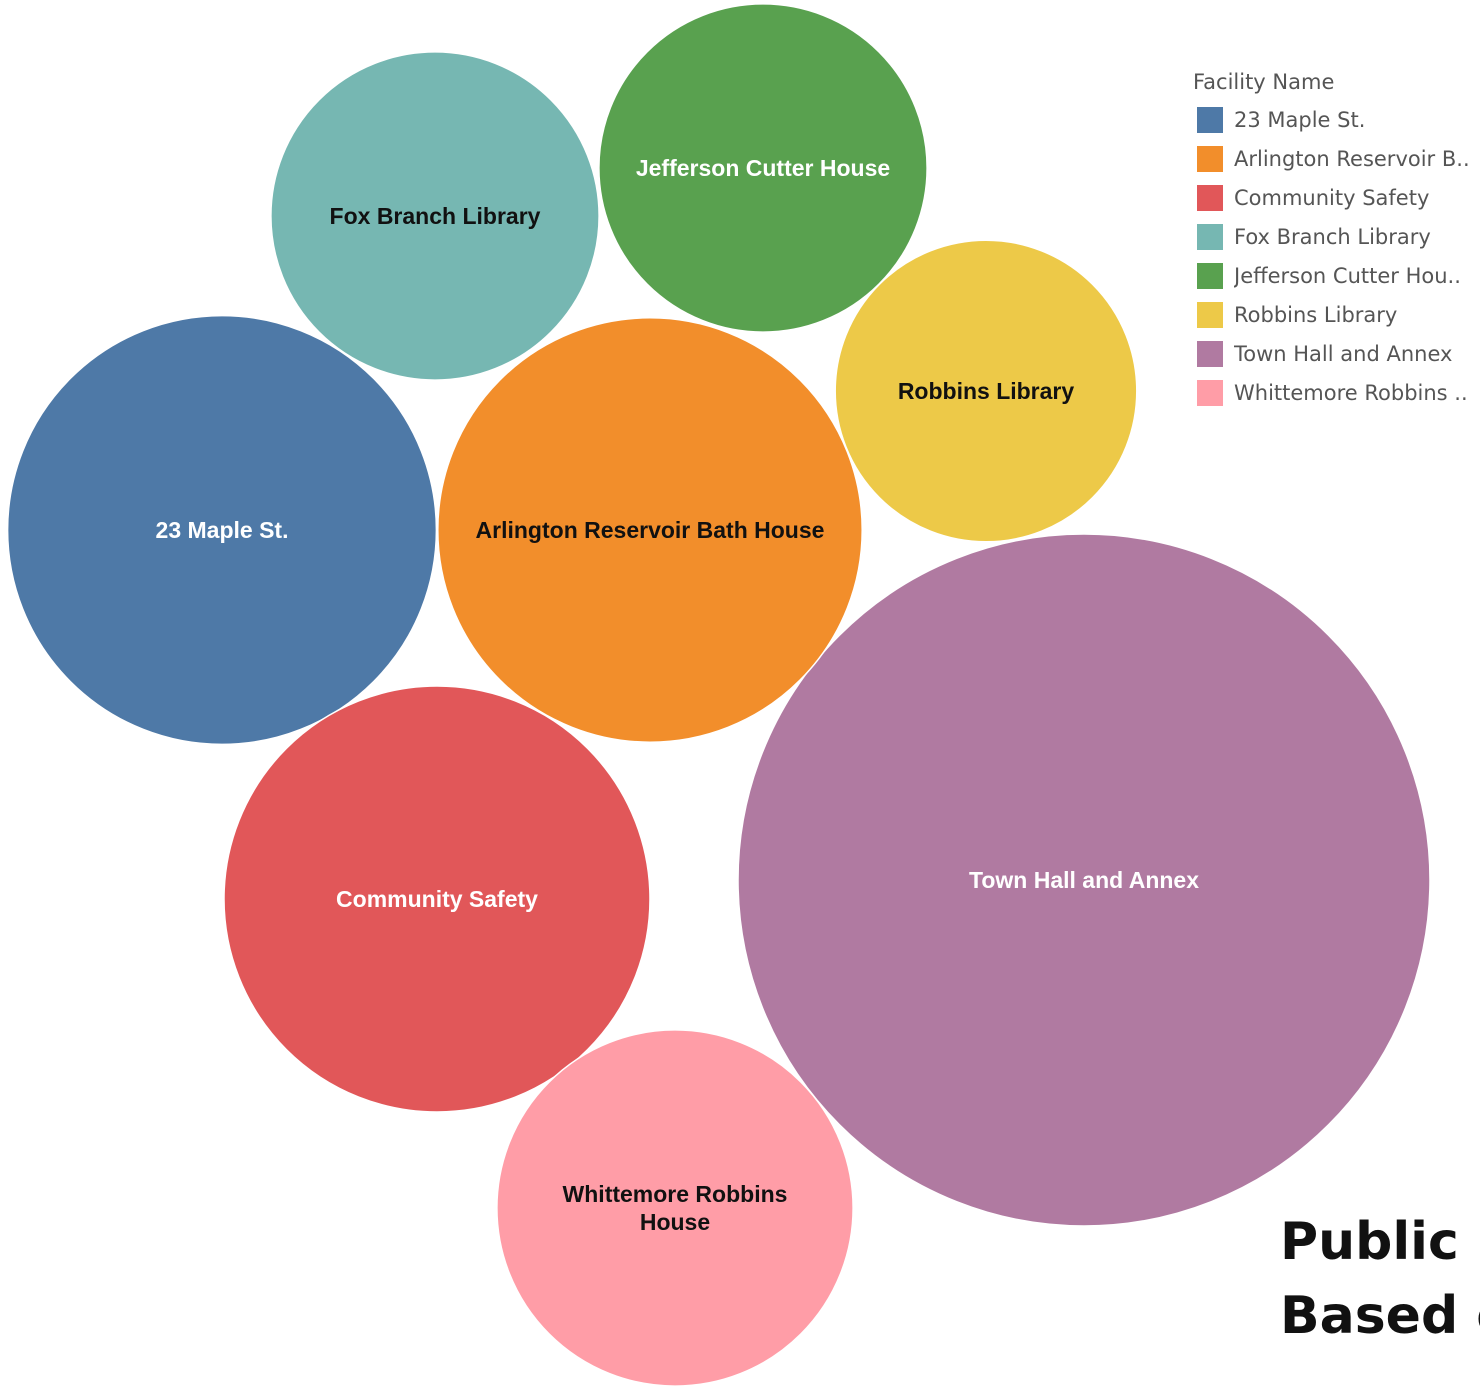  I want to click on legend-label: Fox Branch Library, so click(1332, 236).